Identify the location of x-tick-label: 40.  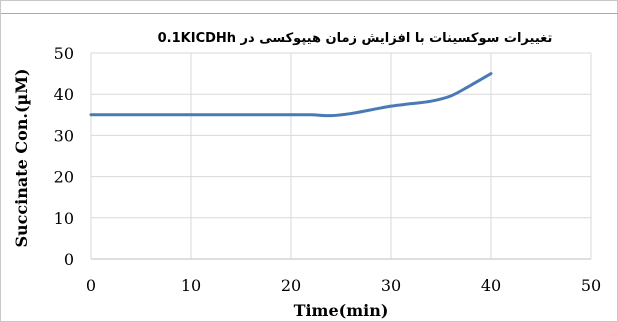
(491, 285).